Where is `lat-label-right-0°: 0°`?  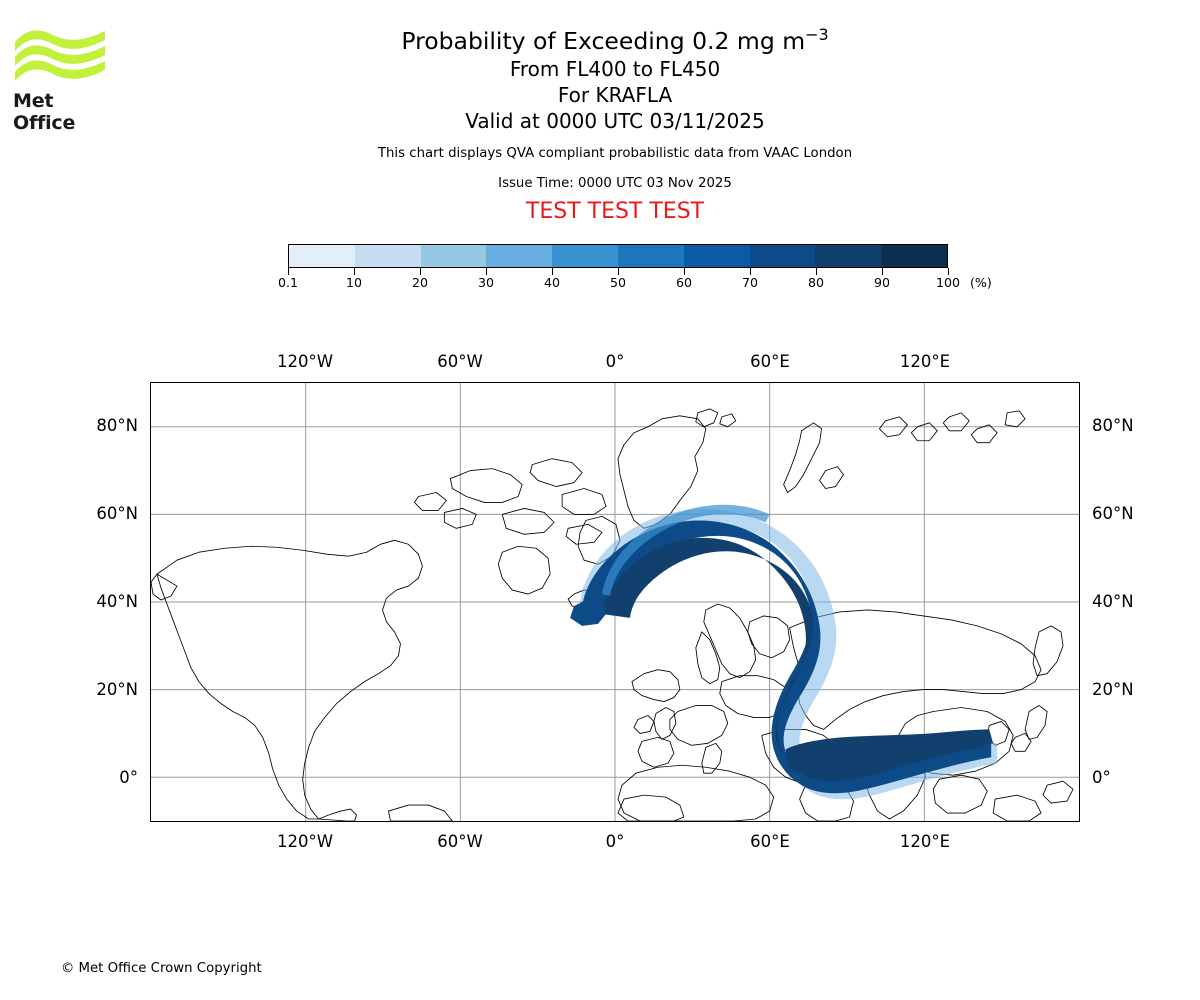 lat-label-right-0°: 0° is located at coordinates (1101, 777).